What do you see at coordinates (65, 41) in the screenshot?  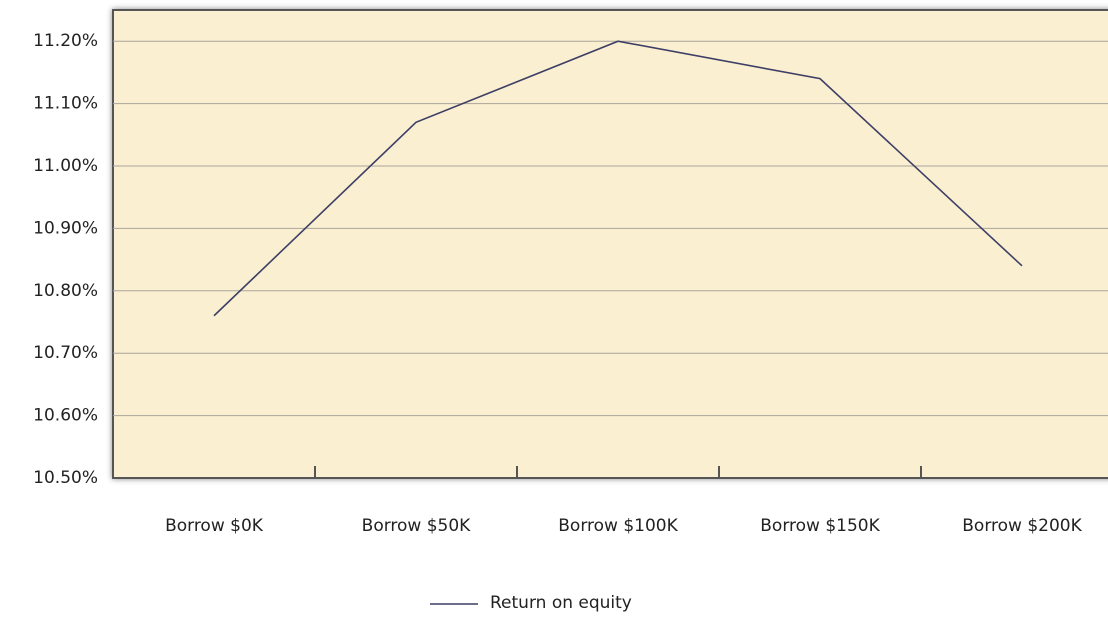 I see `y-tick-label: 11.20%` at bounding box center [65, 41].